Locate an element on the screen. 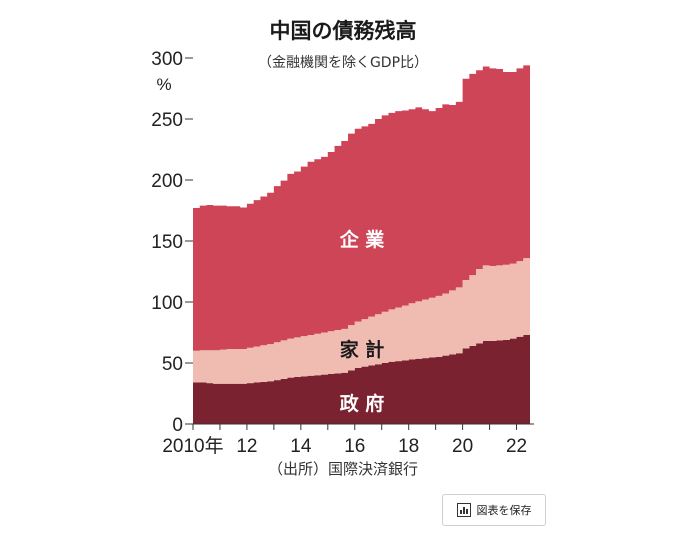 This screenshot has width=686, height=542. y-tick-label: 200 is located at coordinates (167, 181).